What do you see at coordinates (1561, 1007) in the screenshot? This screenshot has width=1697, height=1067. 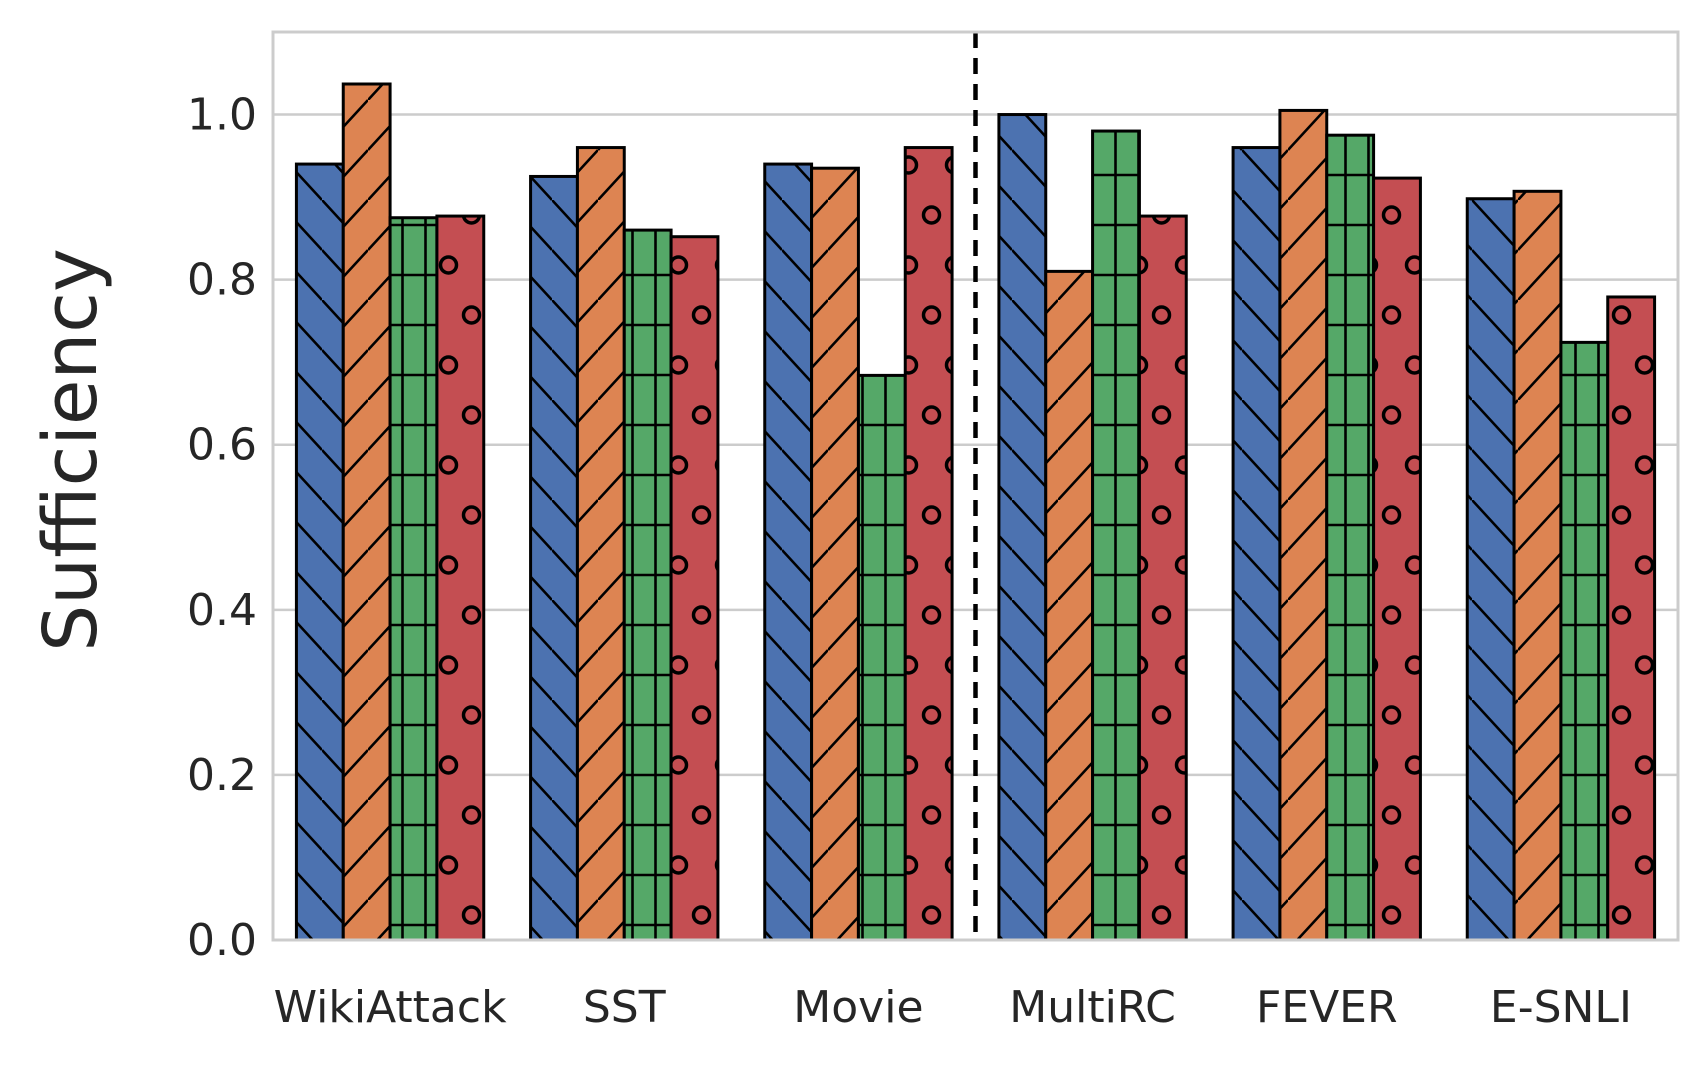 I see `x-category-label: E-SNLI` at bounding box center [1561, 1007].